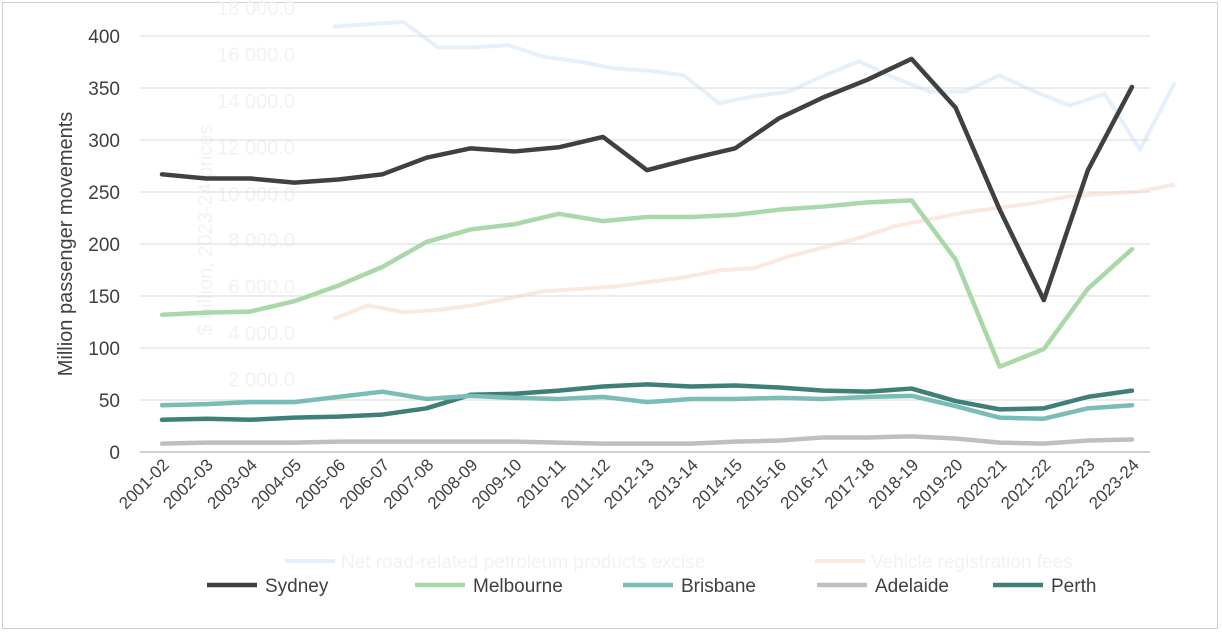 This screenshot has height=633, width=1222. What do you see at coordinates (261, 381) in the screenshot?
I see `ghost-y-tick-label: 2 000.0` at bounding box center [261, 381].